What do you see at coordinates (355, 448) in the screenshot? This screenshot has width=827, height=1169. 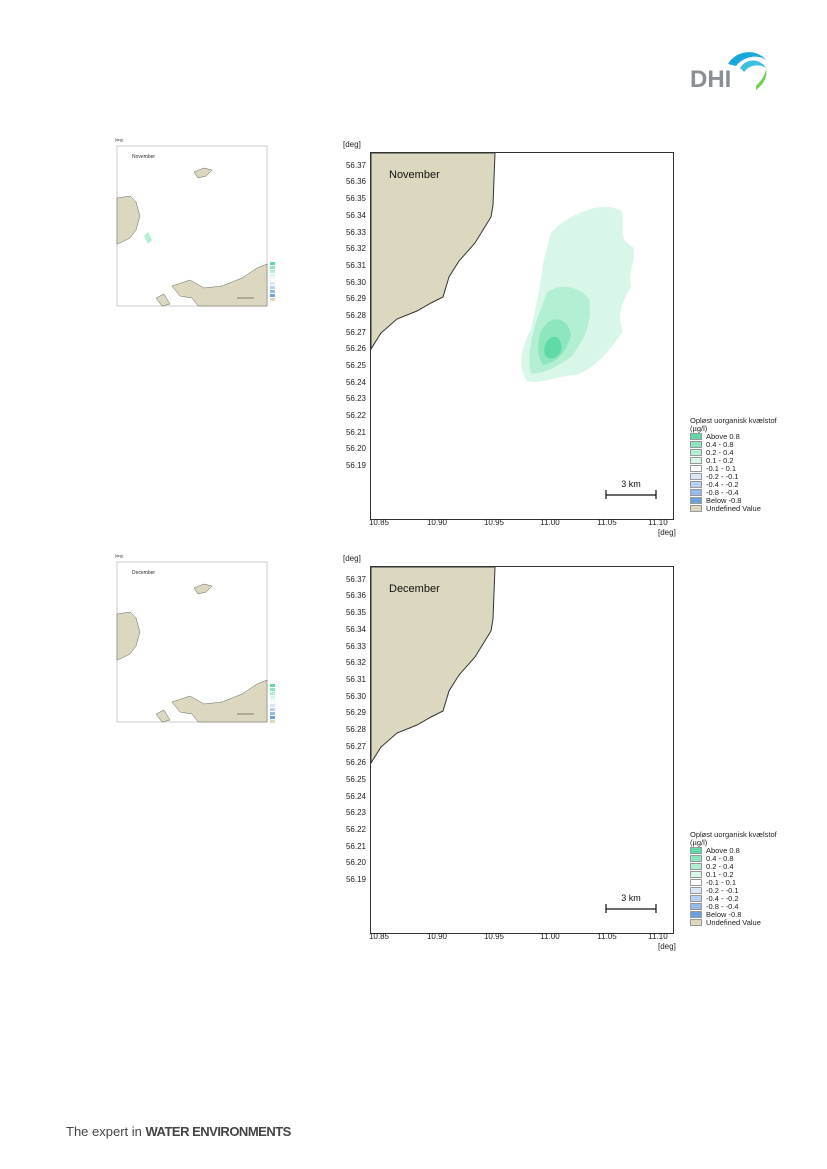 I see `y-tick-label: 56.20` at bounding box center [355, 448].